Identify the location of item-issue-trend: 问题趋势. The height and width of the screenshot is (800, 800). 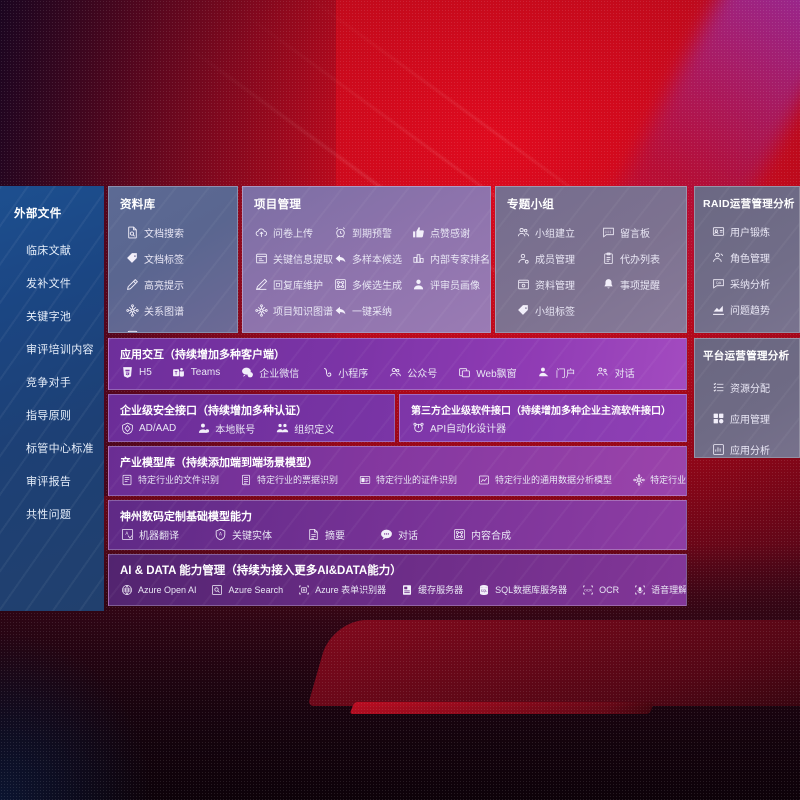
(755, 309).